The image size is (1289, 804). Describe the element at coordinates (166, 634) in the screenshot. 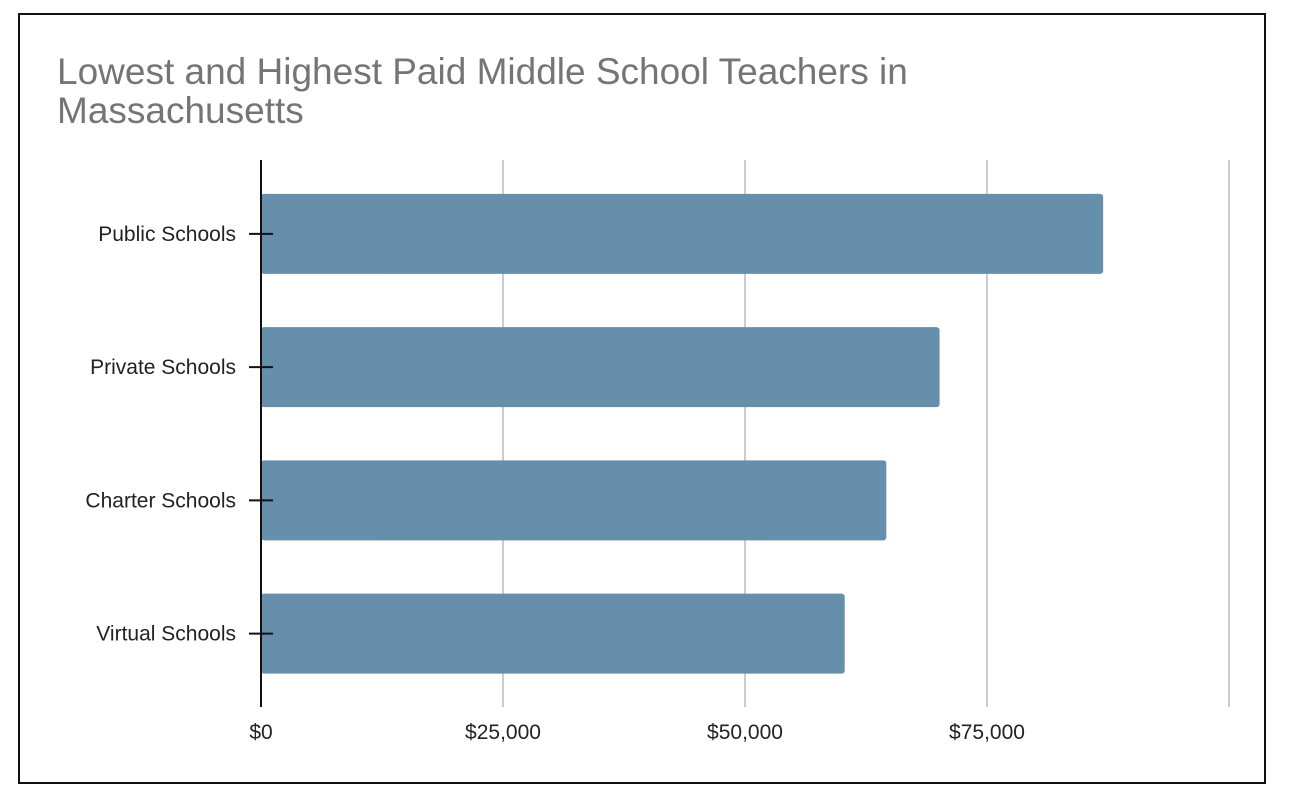

I see `y-category-label: Virtual Schools` at that location.